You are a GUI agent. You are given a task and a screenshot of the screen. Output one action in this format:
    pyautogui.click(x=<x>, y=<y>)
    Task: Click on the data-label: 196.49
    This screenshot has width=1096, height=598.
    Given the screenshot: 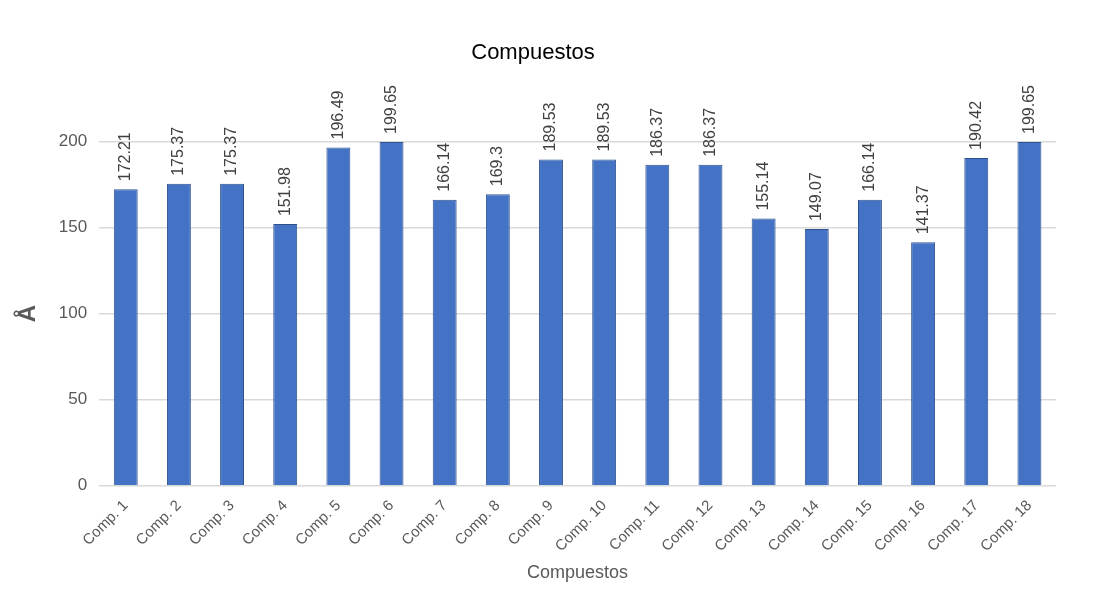 What is the action you would take?
    pyautogui.click(x=337, y=115)
    